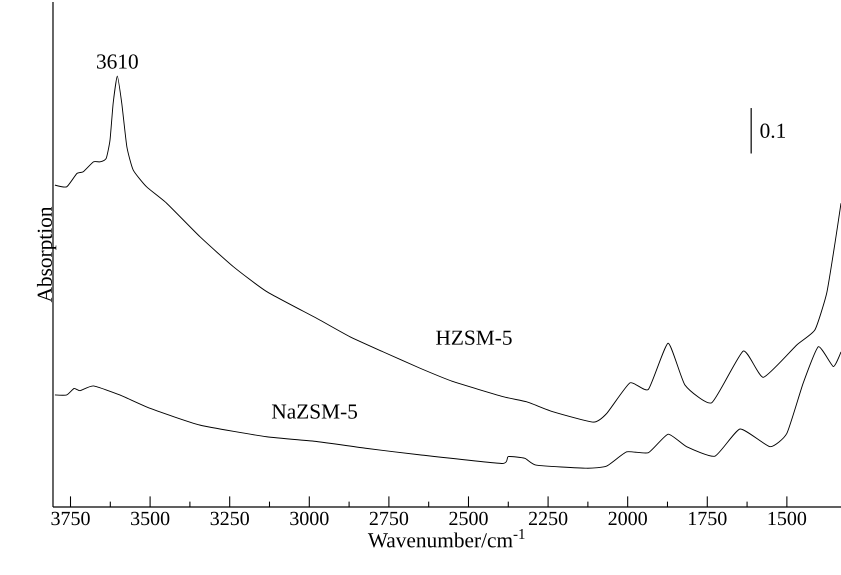 The width and height of the screenshot is (841, 575). Describe the element at coordinates (773, 131) in the screenshot. I see `annotation: 0.1` at that location.